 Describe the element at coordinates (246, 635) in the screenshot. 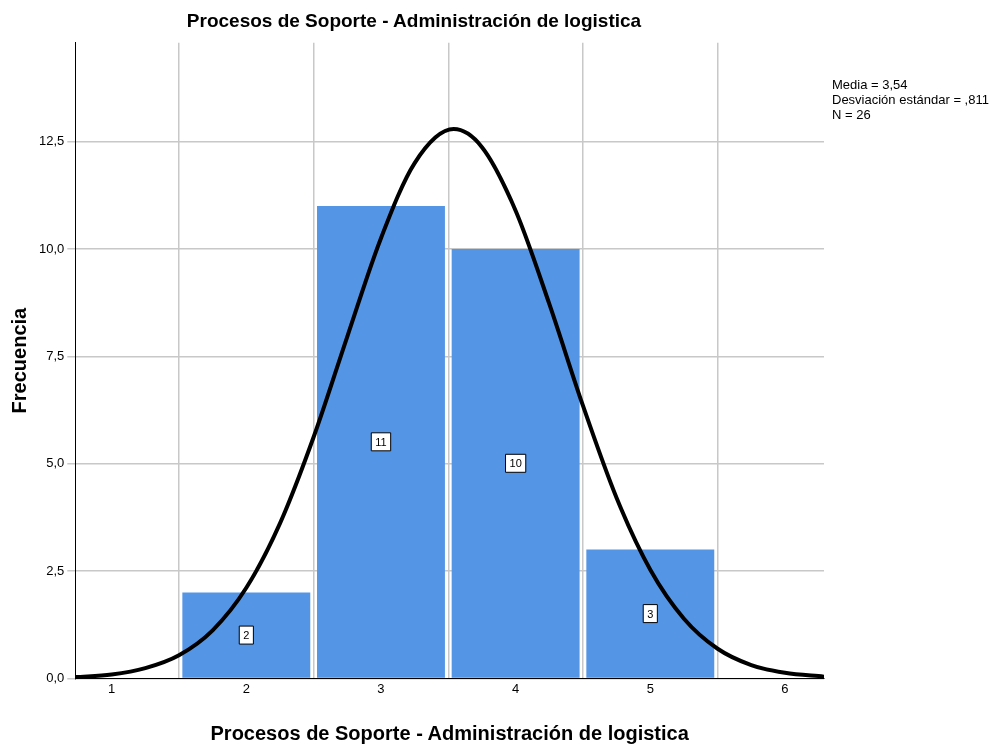

I see `data-label: 2` at that location.